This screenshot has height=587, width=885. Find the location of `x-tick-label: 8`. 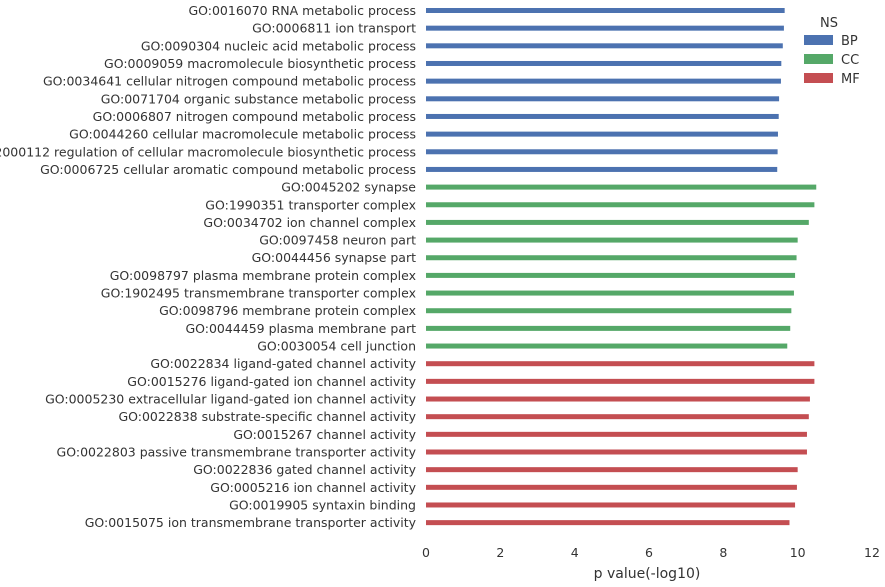

x-tick-label: 8 is located at coordinates (723, 552).